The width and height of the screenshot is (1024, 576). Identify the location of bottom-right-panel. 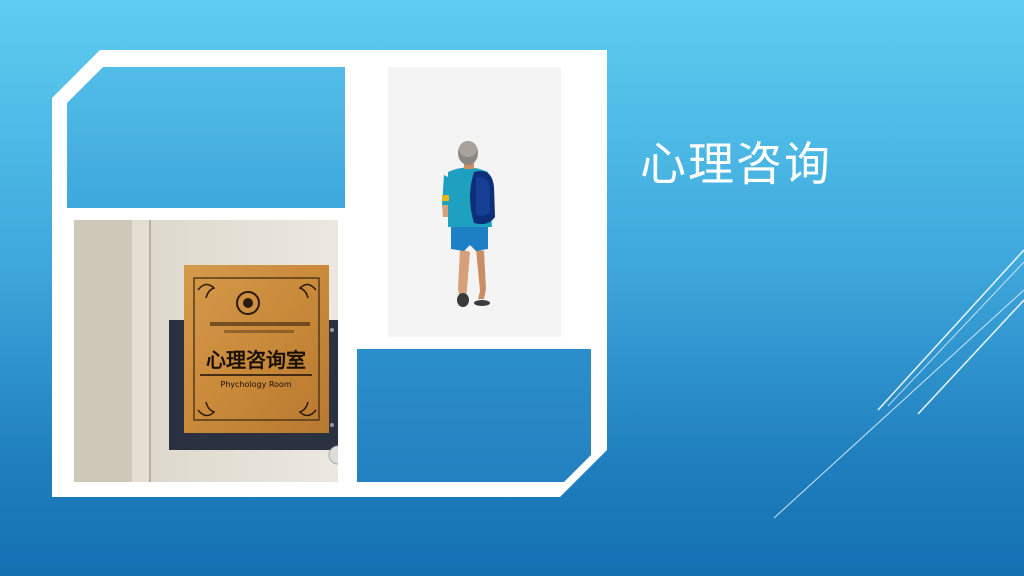
(474, 415).